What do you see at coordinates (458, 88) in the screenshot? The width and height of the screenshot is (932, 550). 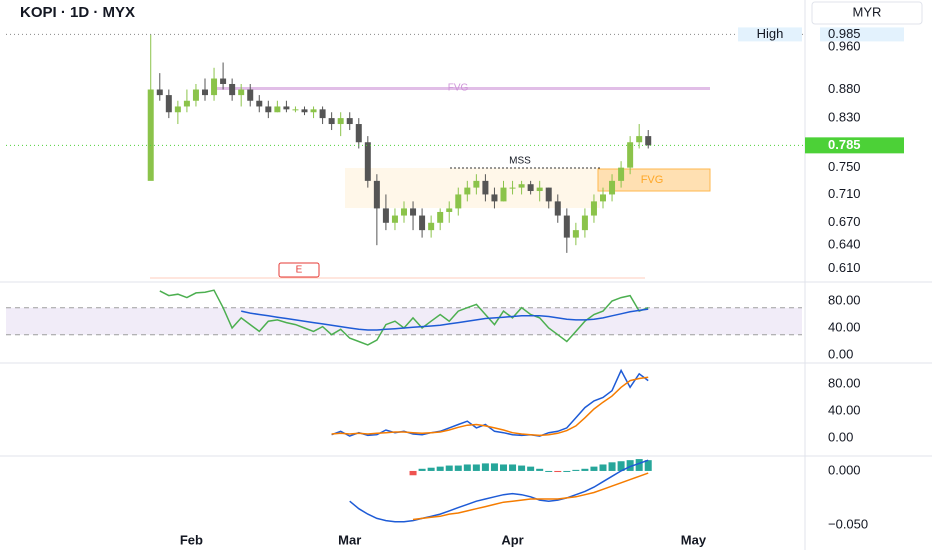 I see `annotation: FVG` at bounding box center [458, 88].